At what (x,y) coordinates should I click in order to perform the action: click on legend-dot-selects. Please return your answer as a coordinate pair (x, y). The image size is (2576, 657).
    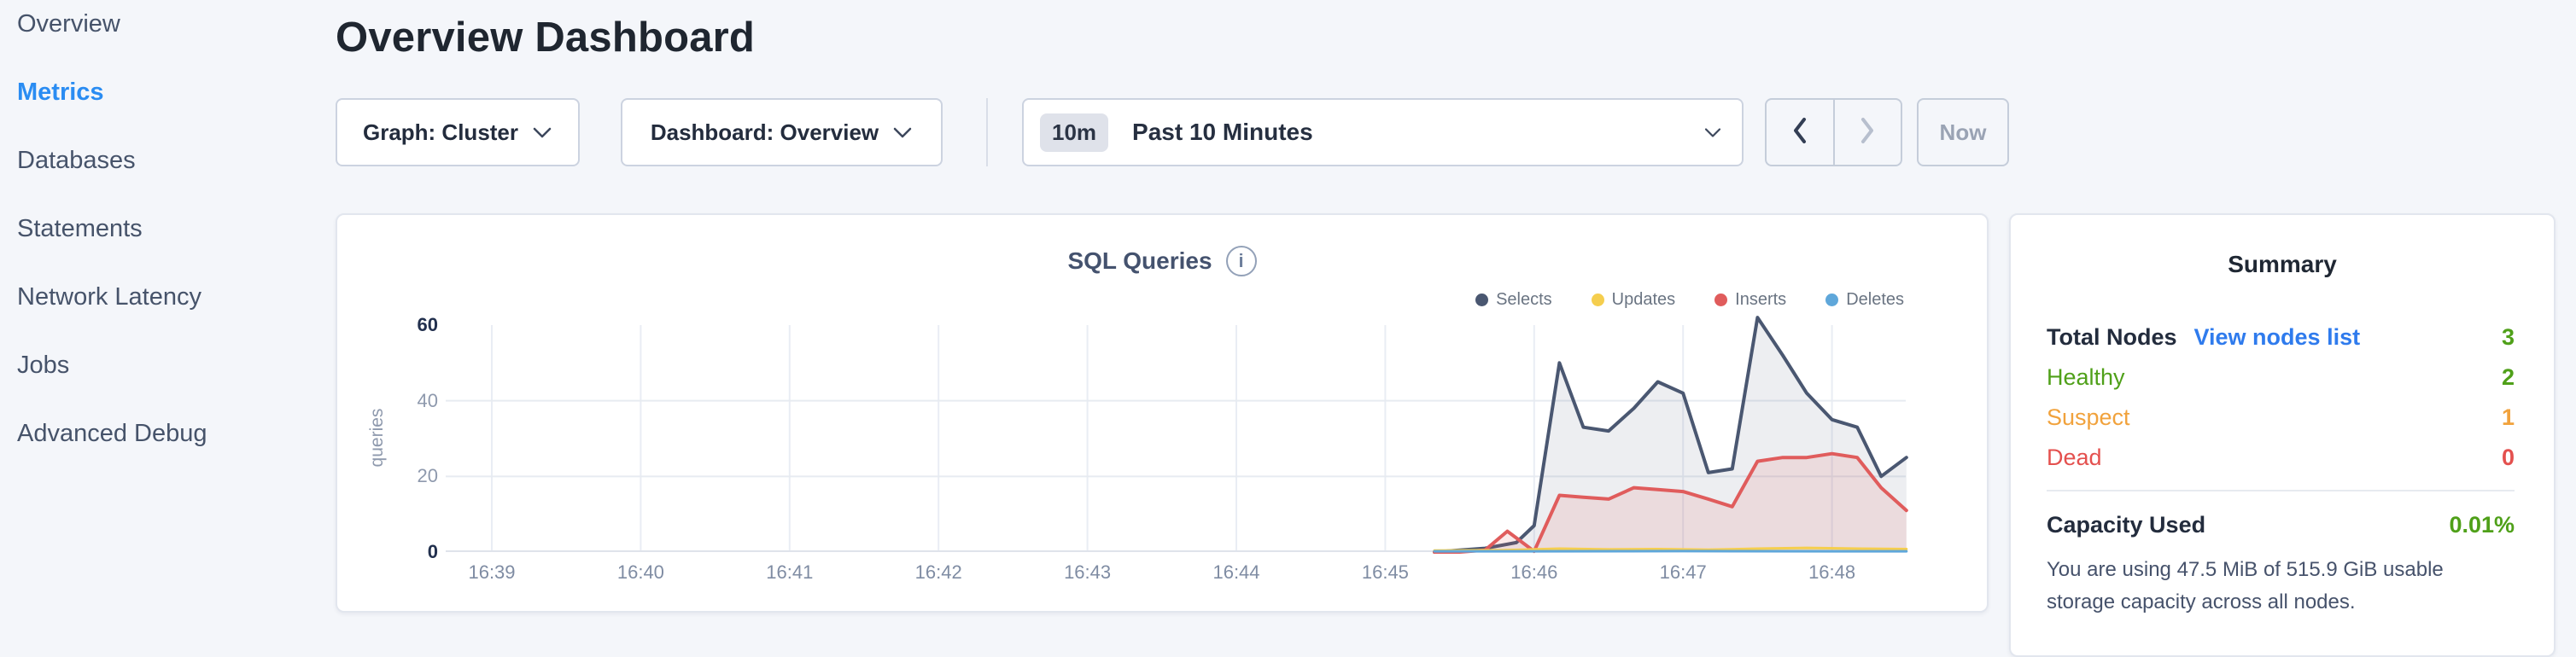
    Looking at the image, I should click on (1481, 300).